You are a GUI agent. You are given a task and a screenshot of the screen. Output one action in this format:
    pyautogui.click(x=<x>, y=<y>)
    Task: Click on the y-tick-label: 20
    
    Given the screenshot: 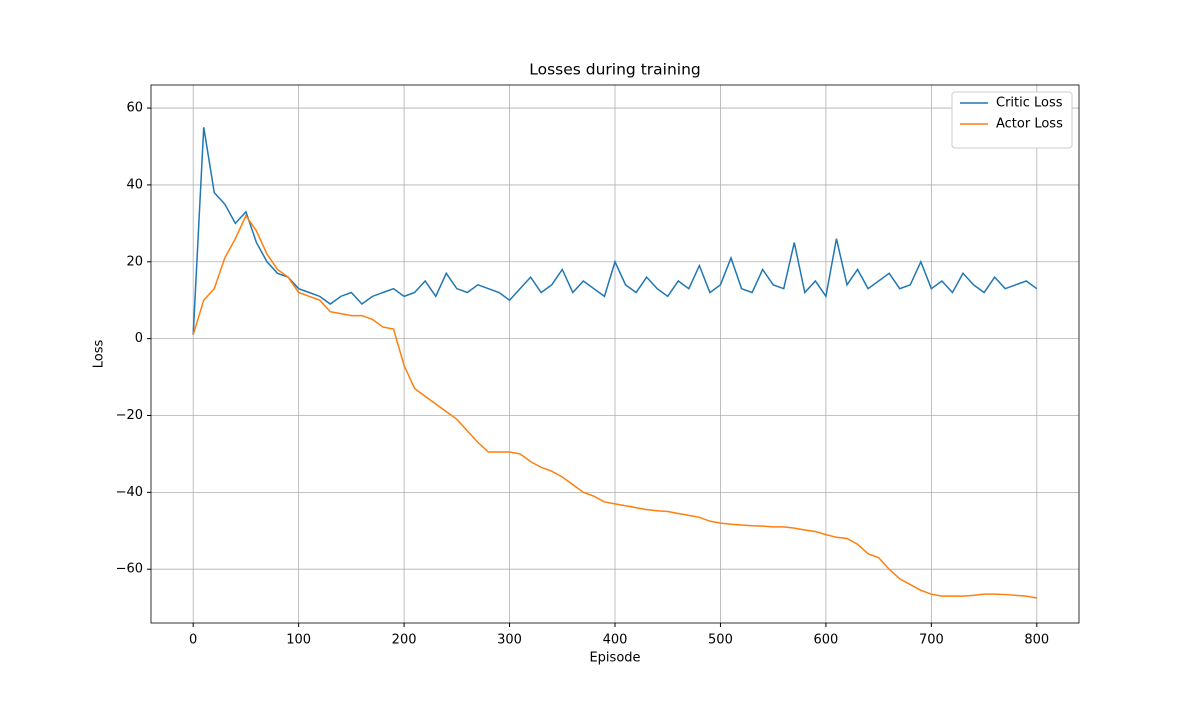 What is the action you would take?
    pyautogui.click(x=134, y=261)
    